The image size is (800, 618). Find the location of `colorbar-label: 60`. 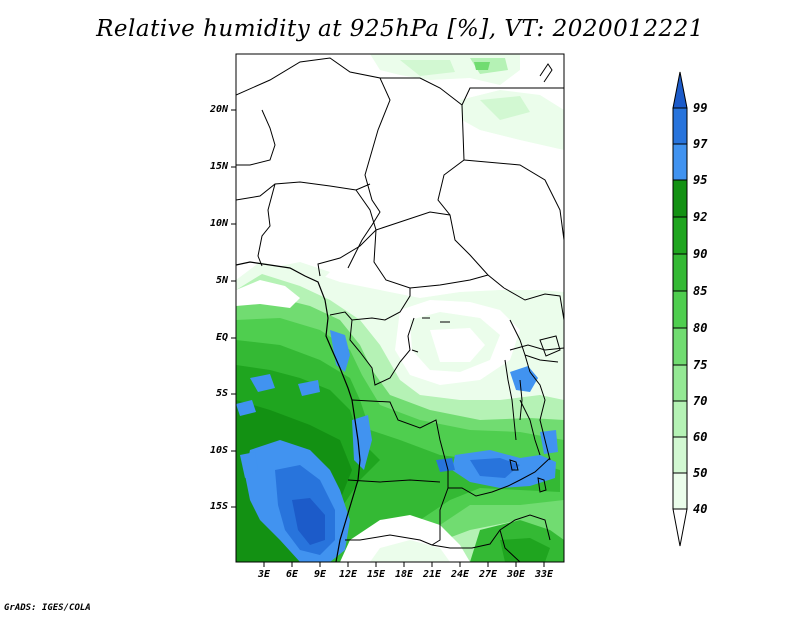

colorbar-label: 60 is located at coordinates (700, 437).